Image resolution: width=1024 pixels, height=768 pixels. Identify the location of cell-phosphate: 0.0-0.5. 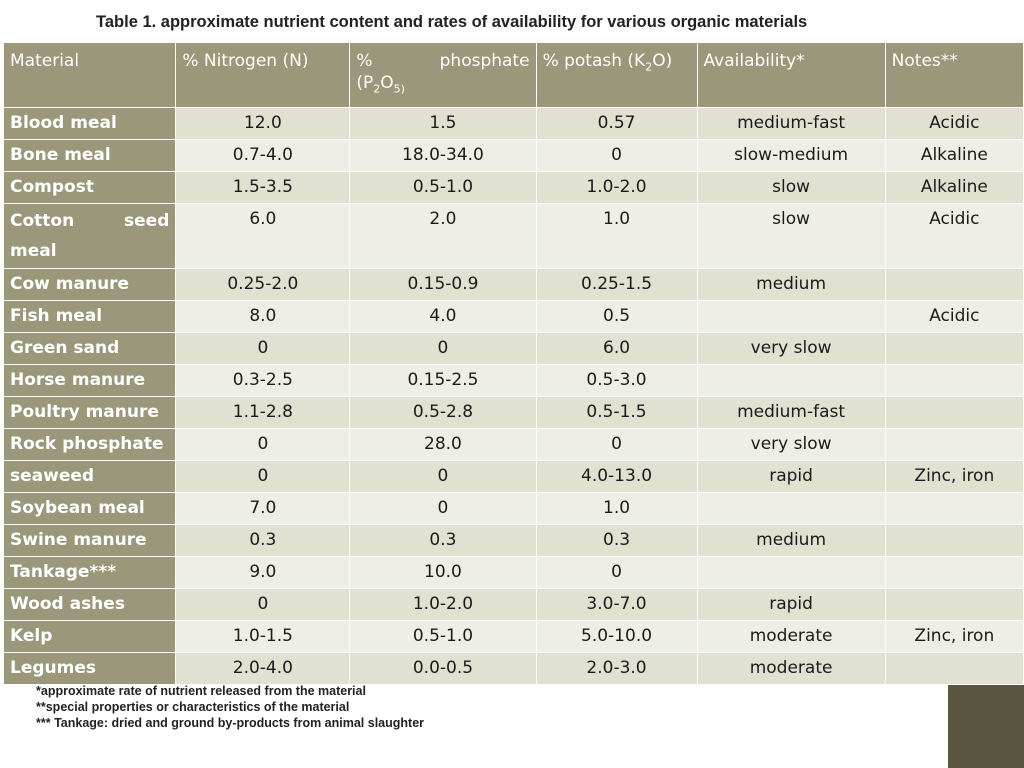
(443, 668).